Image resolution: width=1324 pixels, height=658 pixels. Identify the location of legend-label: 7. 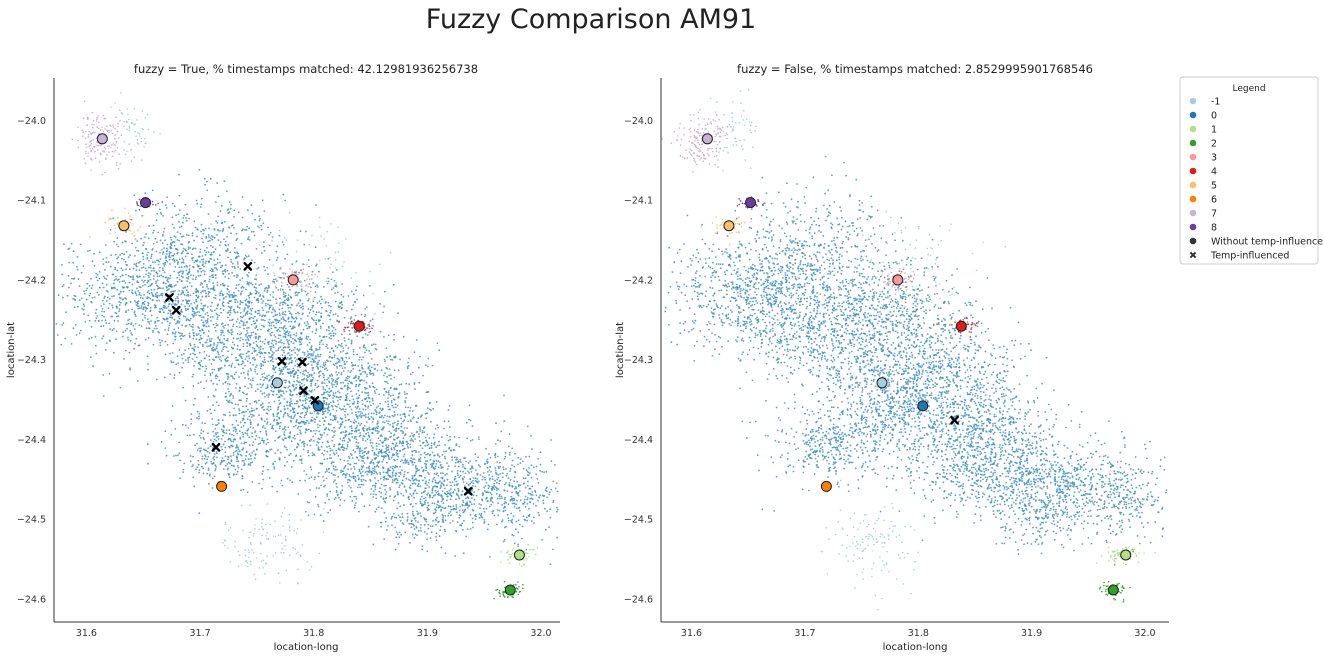
(1214, 214).